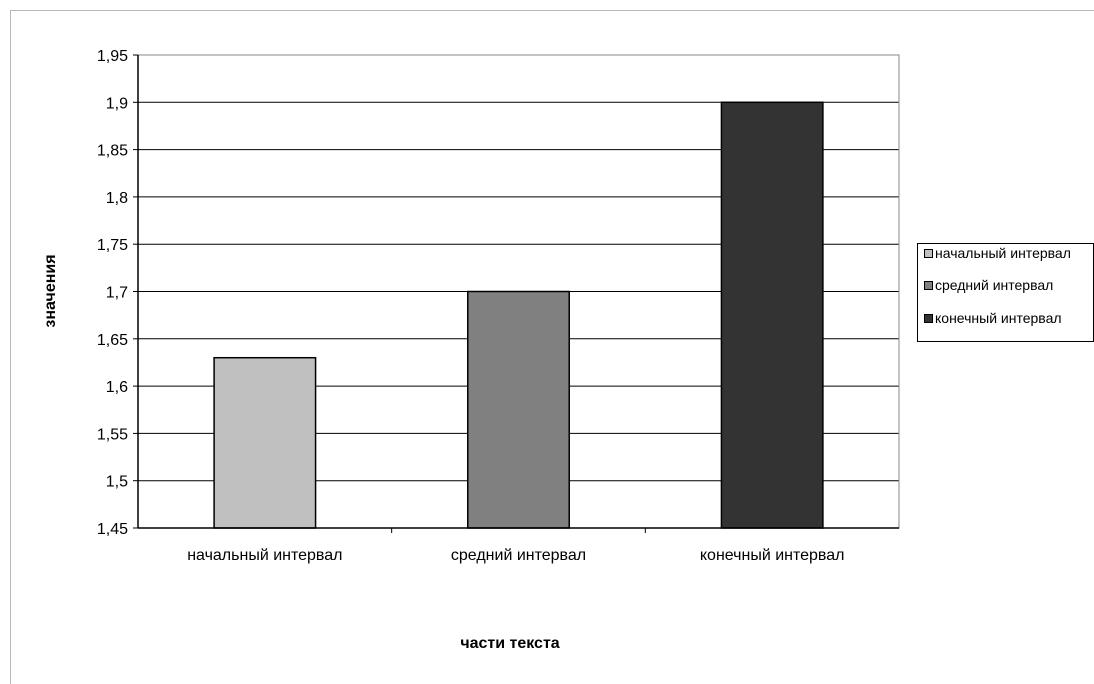 The height and width of the screenshot is (684, 1094). I want to click on y-axis-title: значения, so click(50, 290).